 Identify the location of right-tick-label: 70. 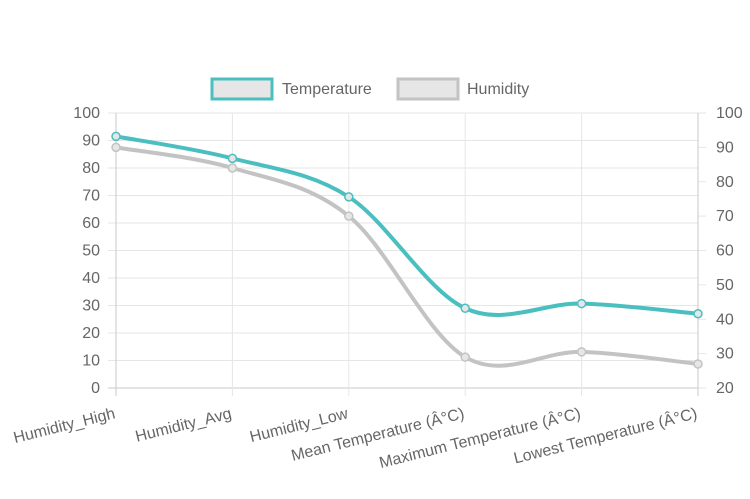
(725, 216).